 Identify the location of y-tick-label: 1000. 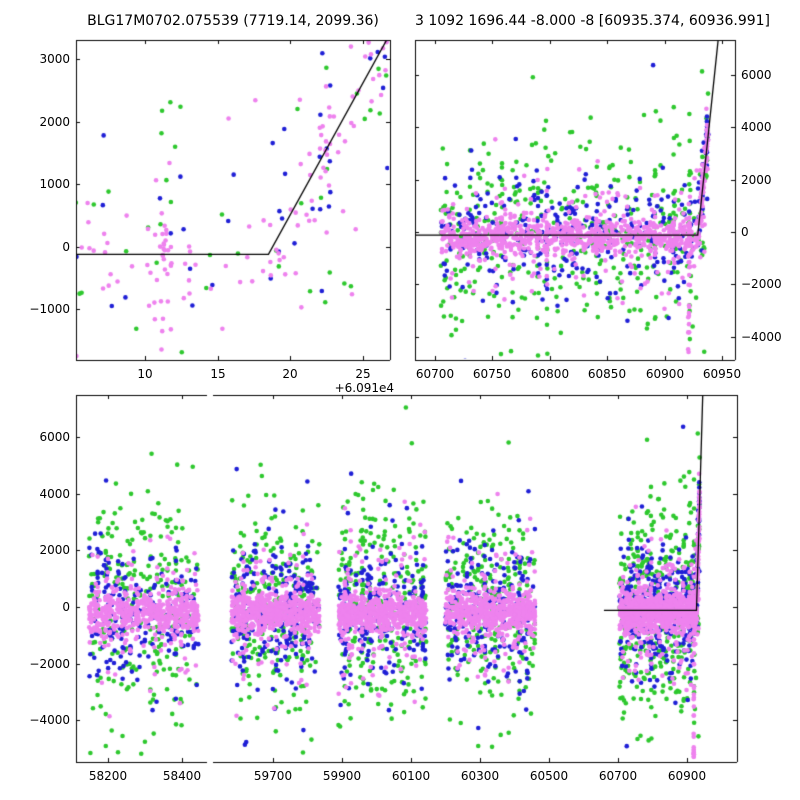
(54, 184).